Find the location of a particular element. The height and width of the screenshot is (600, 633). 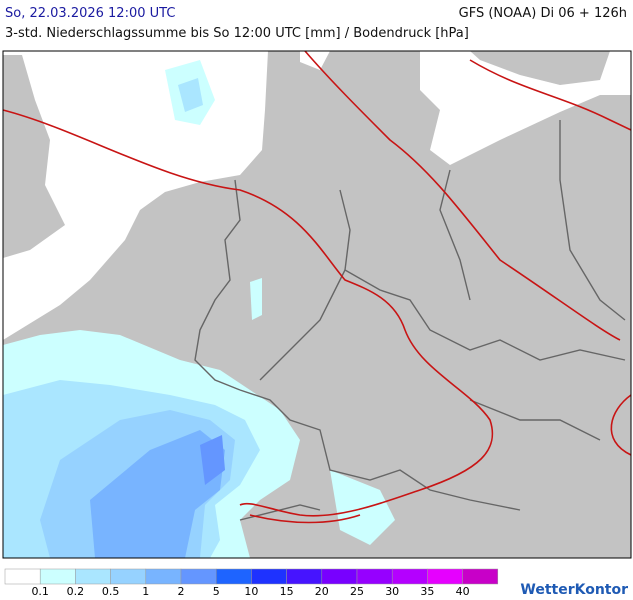

date: So, 22.03.2026 12:00 UTC is located at coordinates (90, 13).